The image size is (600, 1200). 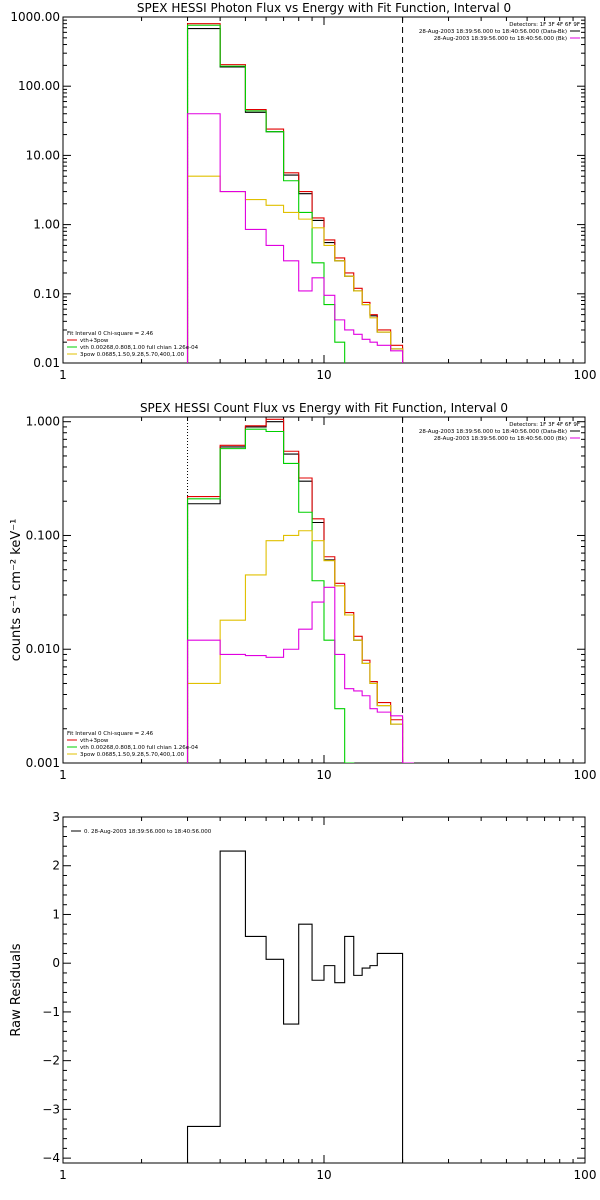 What do you see at coordinates (46, 294) in the screenshot?
I see `y-tick-label: 0.10` at bounding box center [46, 294].